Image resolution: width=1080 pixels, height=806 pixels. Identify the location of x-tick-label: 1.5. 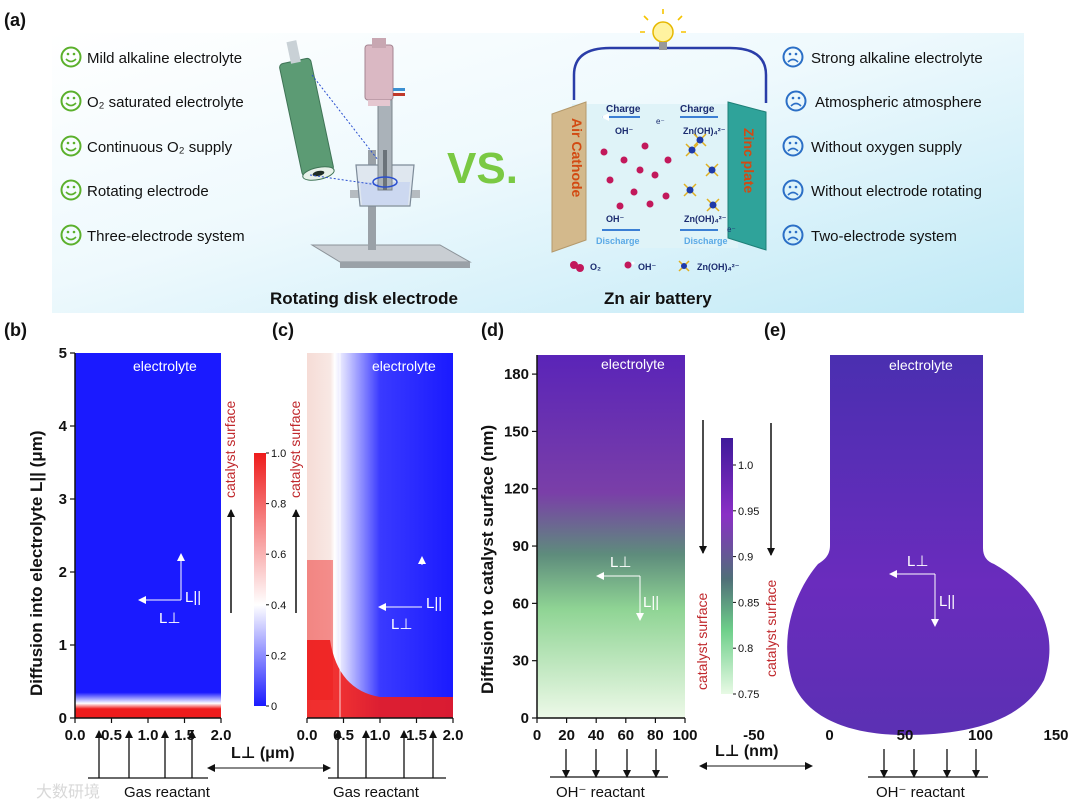
(416, 735).